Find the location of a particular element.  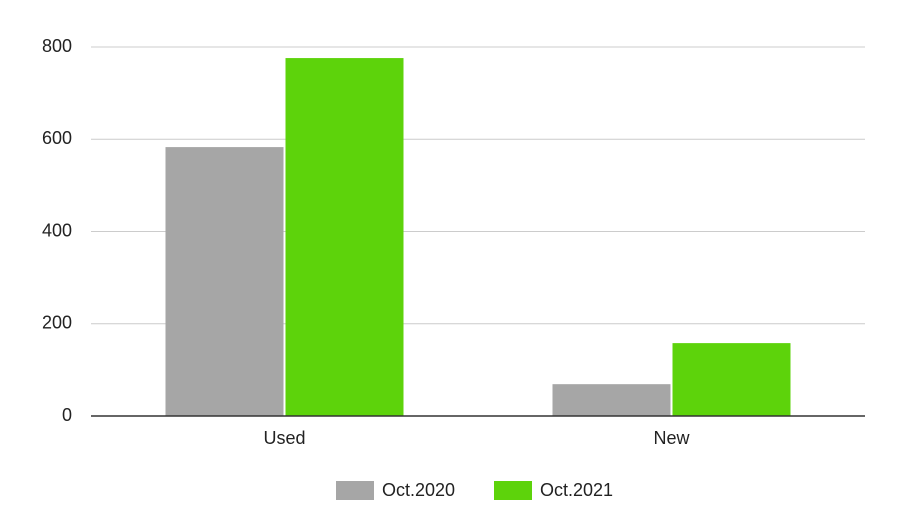

legend-label: Oct.2020 is located at coordinates (418, 490).